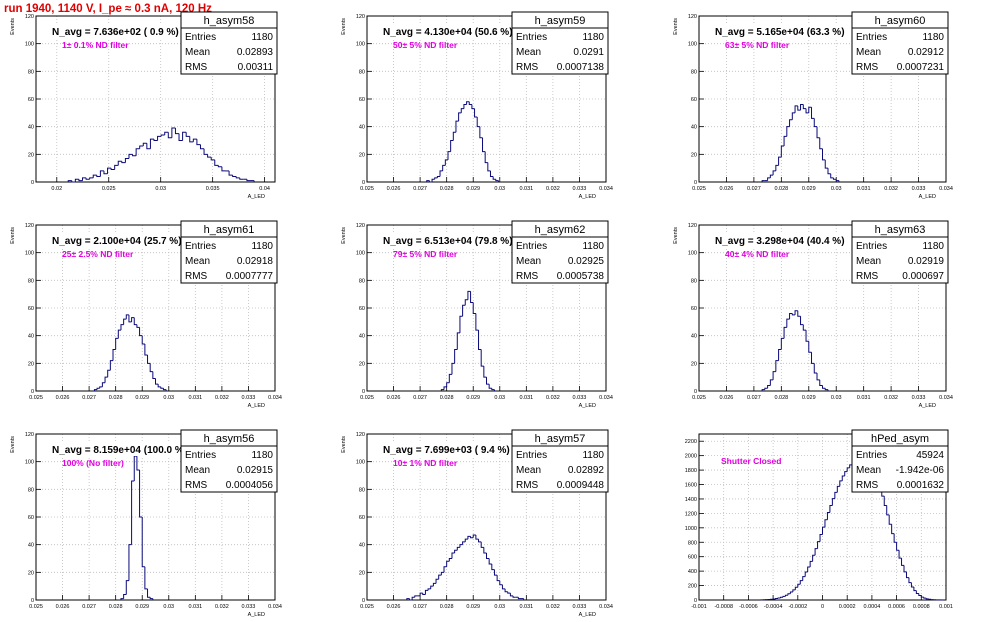  Describe the element at coordinates (255, 470) in the screenshot. I see `stats-value-mean: 0.02915` at that location.